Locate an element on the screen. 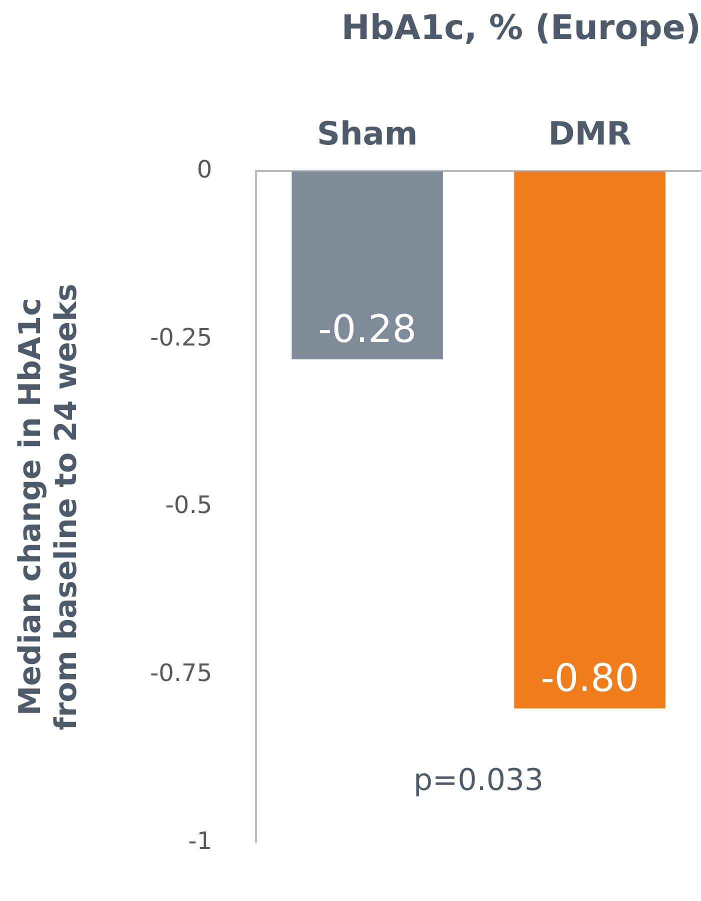 The image size is (701, 901). y-tick-label: 0 is located at coordinates (204, 169).